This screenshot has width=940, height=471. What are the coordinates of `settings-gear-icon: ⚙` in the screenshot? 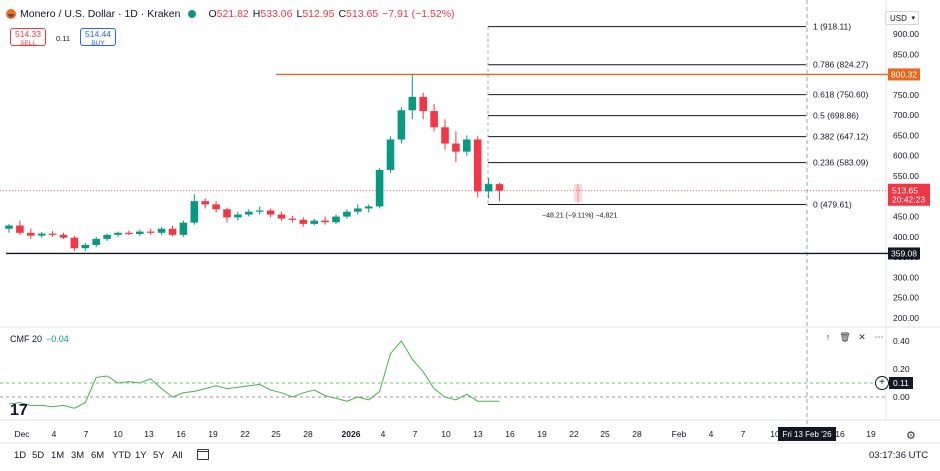 It's located at (911, 435).